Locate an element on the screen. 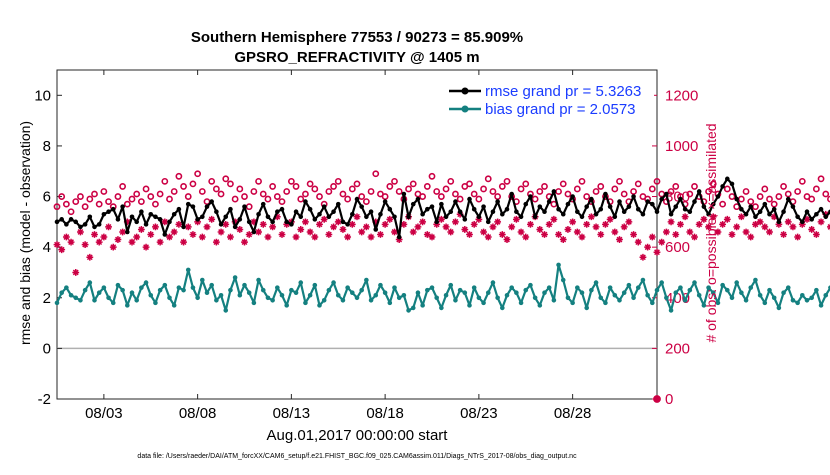 The height and width of the screenshot is (475, 830). y-axis-label-left: rmse and bias (model - observation) is located at coordinates (25, 233).